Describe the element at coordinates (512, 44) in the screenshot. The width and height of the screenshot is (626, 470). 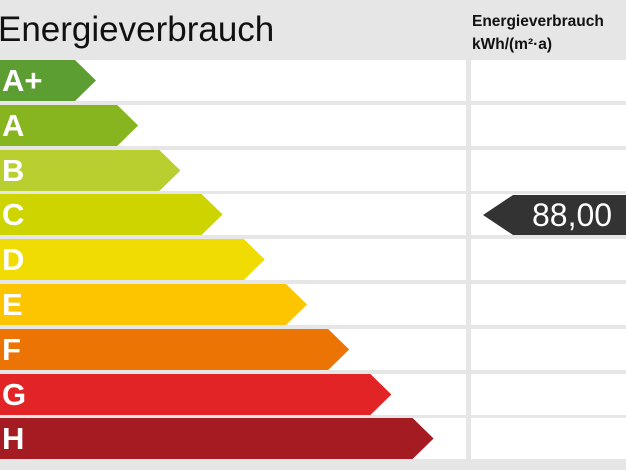
I see `unit-label-line2: kWh/(m²·a)` at that location.